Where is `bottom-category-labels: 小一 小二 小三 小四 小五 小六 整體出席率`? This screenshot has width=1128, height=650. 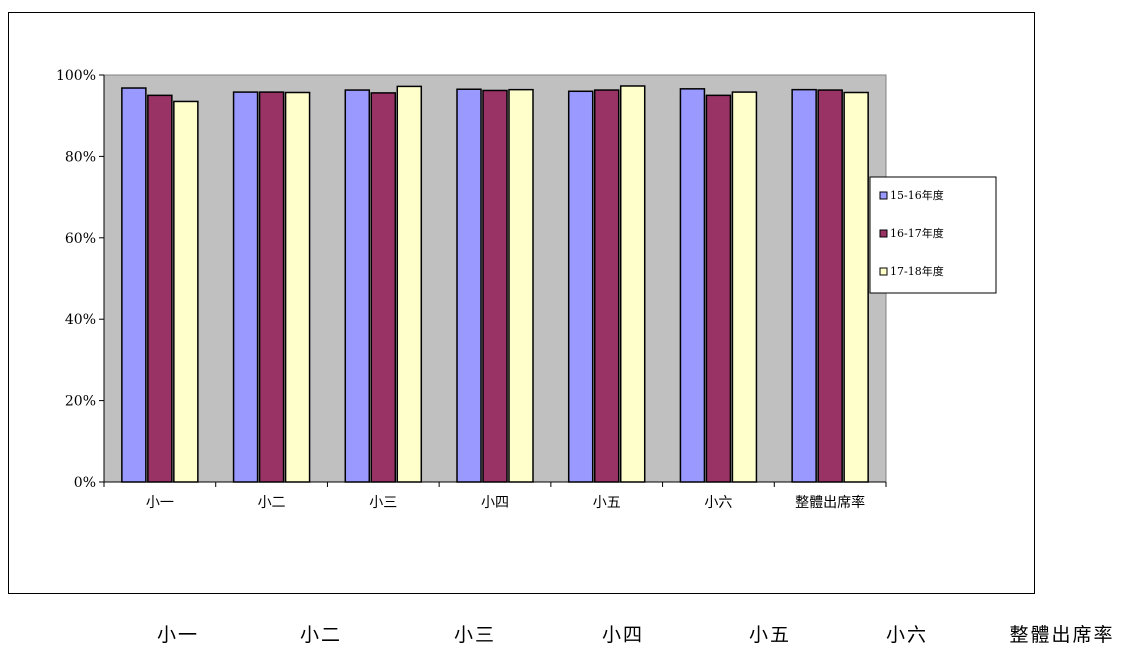 bottom-category-labels: 小一 小二 小三 小四 小五 小六 整體出席率 is located at coordinates (564, 635).